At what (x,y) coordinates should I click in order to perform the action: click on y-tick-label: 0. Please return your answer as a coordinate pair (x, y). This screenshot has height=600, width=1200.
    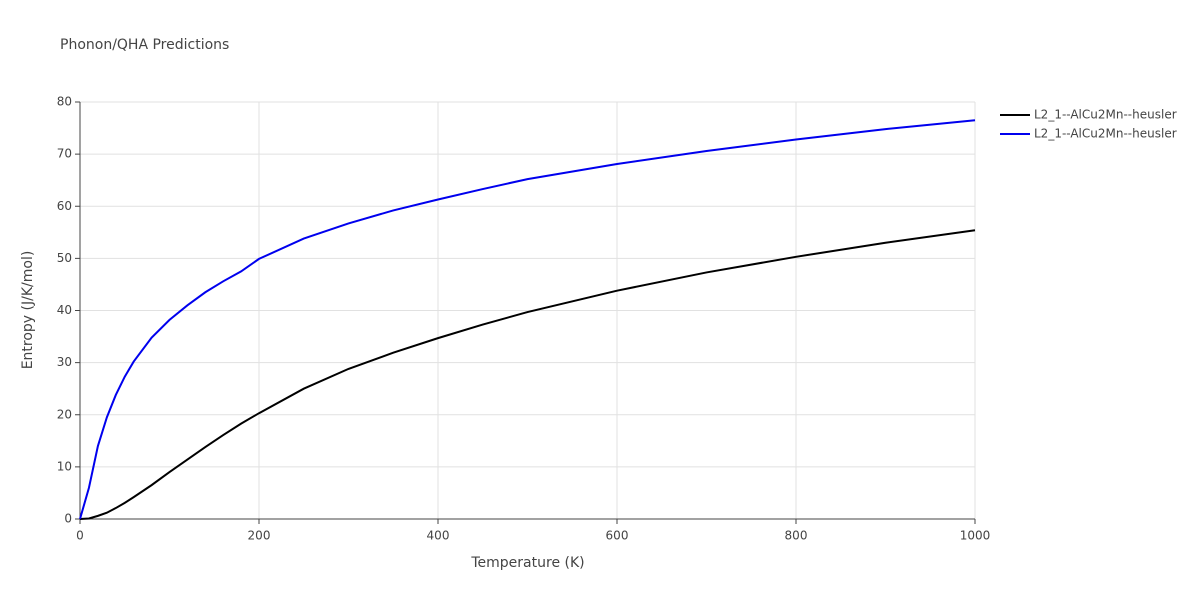
    Looking at the image, I should click on (68, 519).